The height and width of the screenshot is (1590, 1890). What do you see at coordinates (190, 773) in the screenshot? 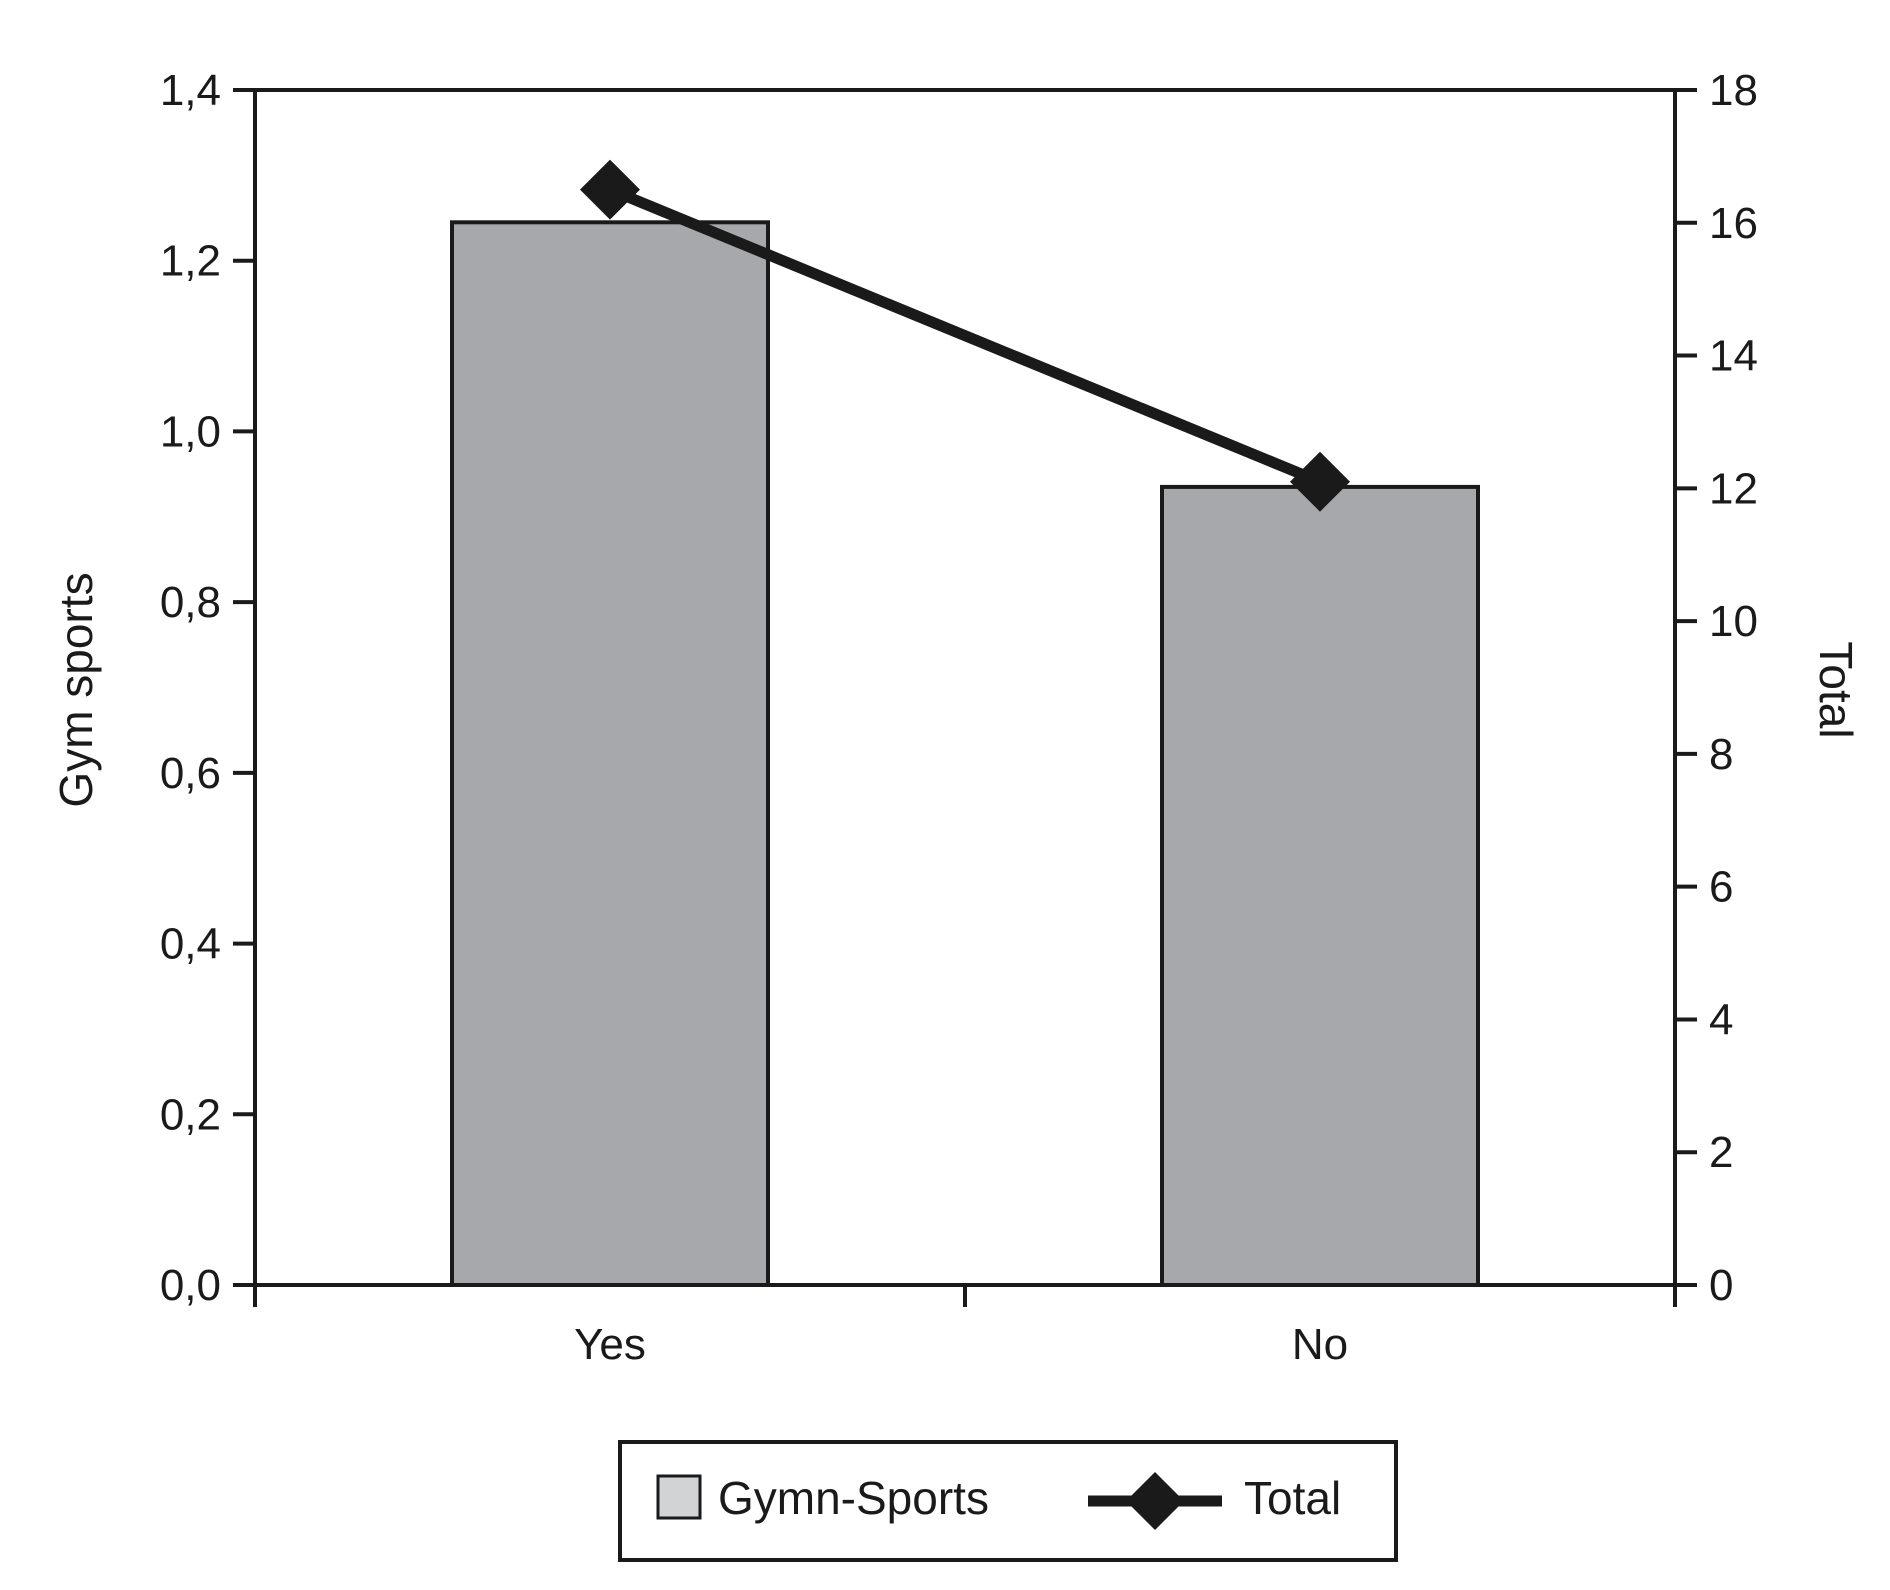
I see `y-tick-label-left: 0,6` at bounding box center [190, 773].